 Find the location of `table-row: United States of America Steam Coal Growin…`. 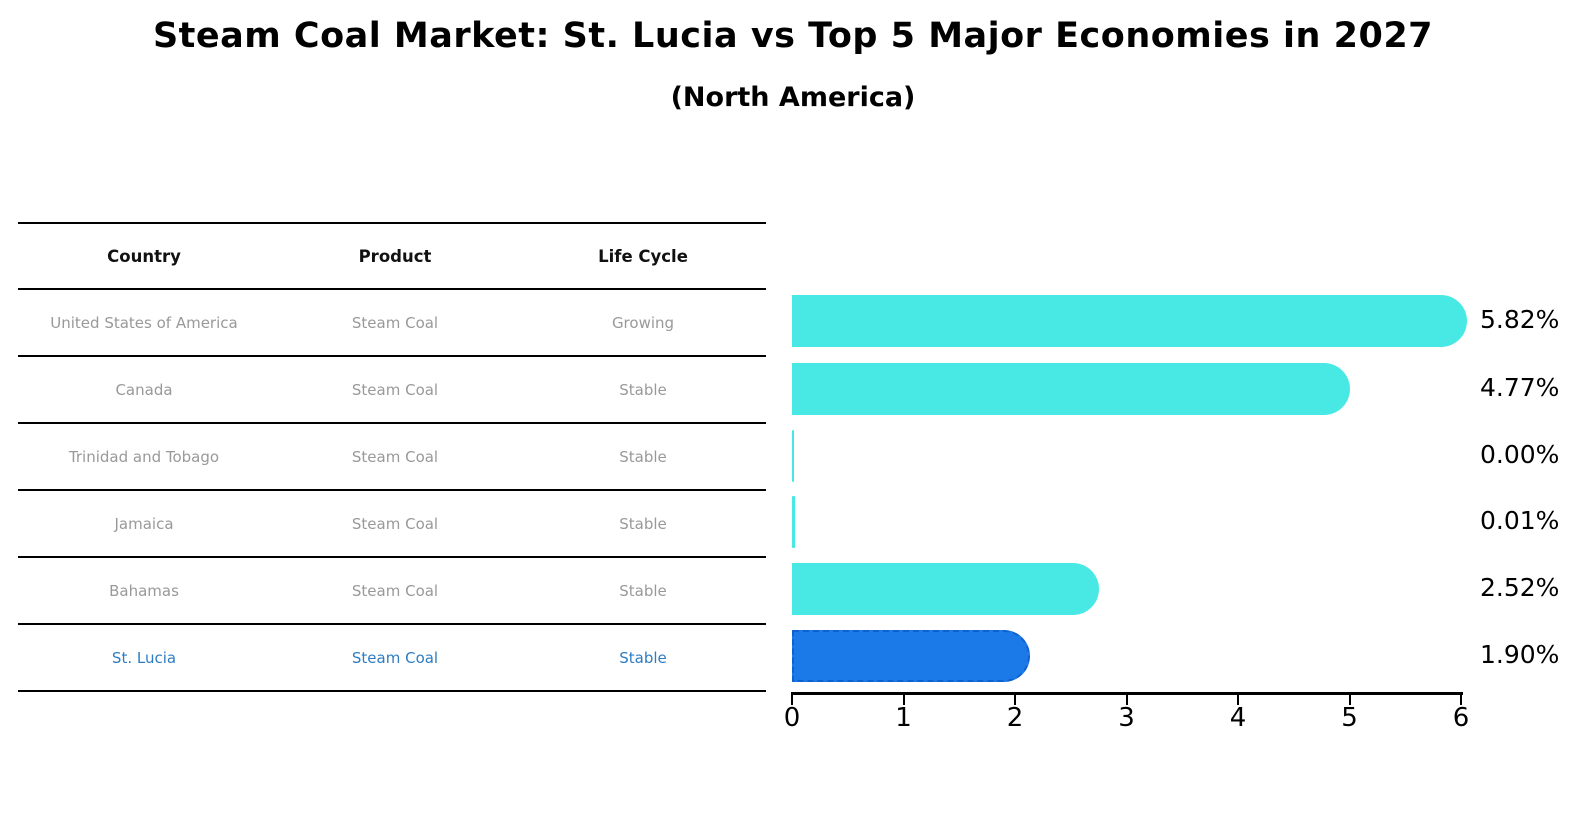

table-row: United States of America Steam Coal Growin… is located at coordinates (392, 323).